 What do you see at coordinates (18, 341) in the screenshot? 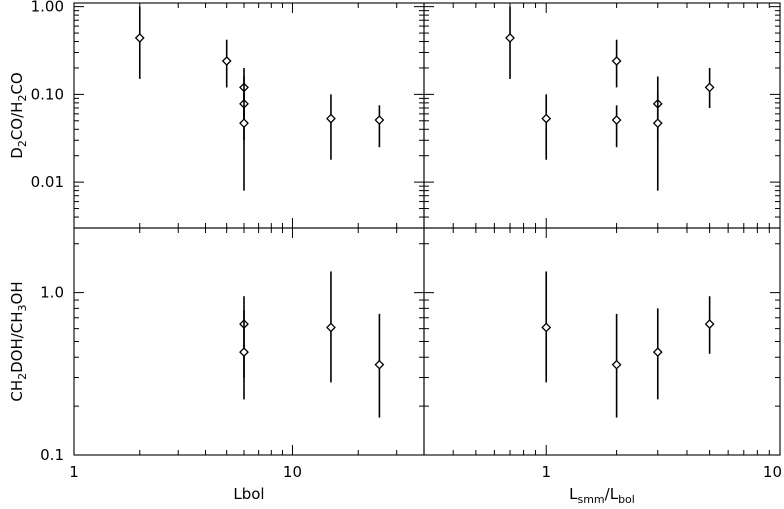
I see `y-axis-title: CH2DOH/CH3OH` at bounding box center [18, 341].